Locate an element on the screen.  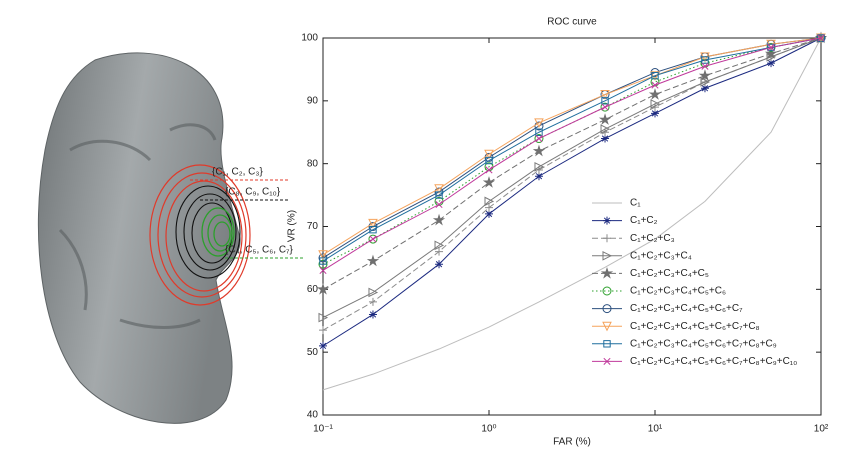
x-tick-label: 10² is located at coordinates (821, 429).